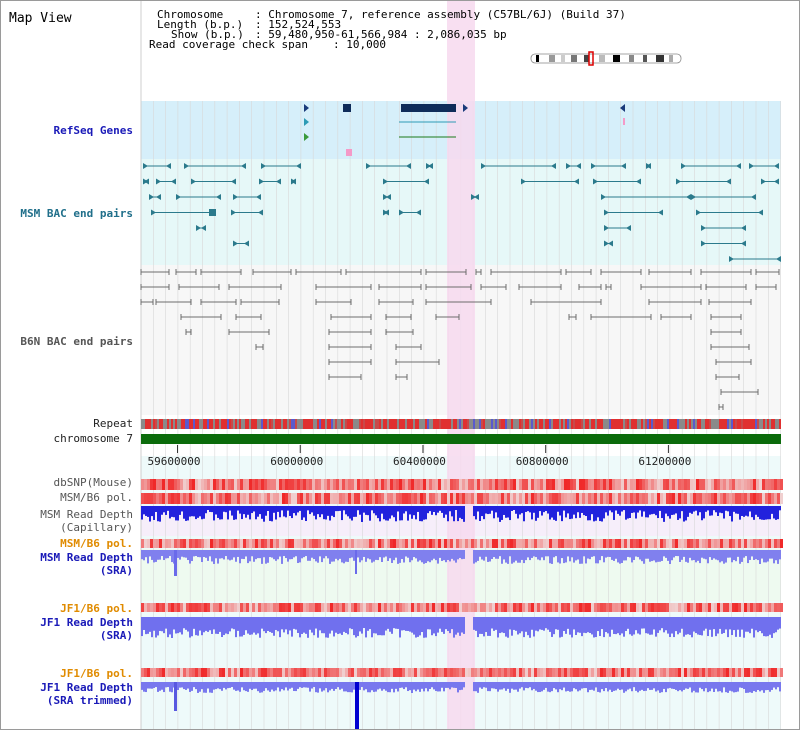 Image resolution: width=800 pixels, height=730 pixels. Describe the element at coordinates (537, 58) in the screenshot. I see `ideogram-band` at that location.